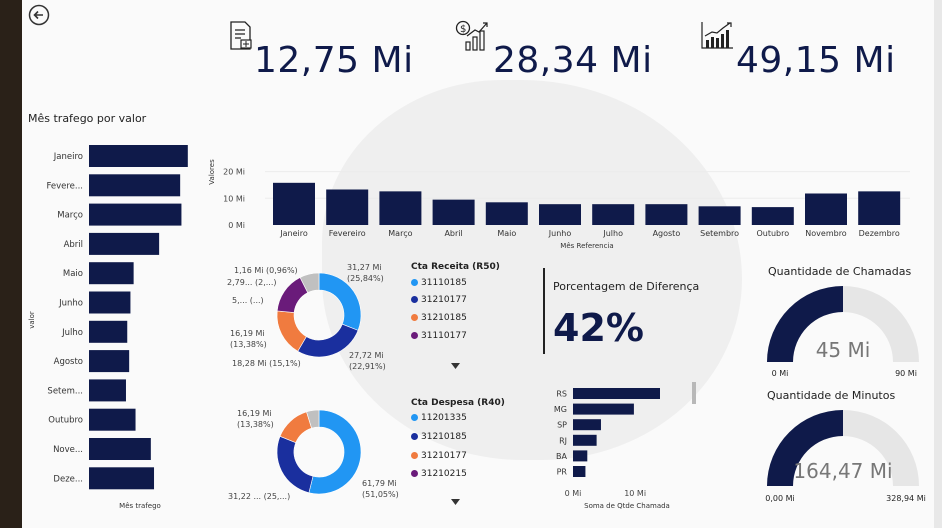 The width and height of the screenshot is (942, 528). What do you see at coordinates (667, 233) in the screenshot?
I see `axis-tick-label: Agosto` at bounding box center [667, 233].